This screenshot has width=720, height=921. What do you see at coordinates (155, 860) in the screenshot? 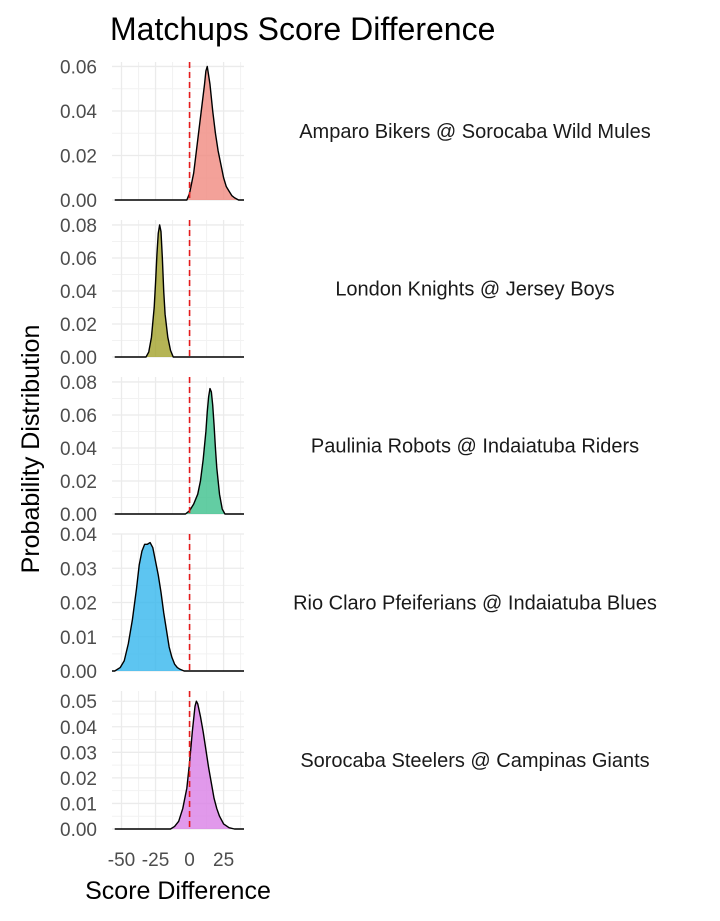
I see `x-tick-label: -25` at bounding box center [155, 860].